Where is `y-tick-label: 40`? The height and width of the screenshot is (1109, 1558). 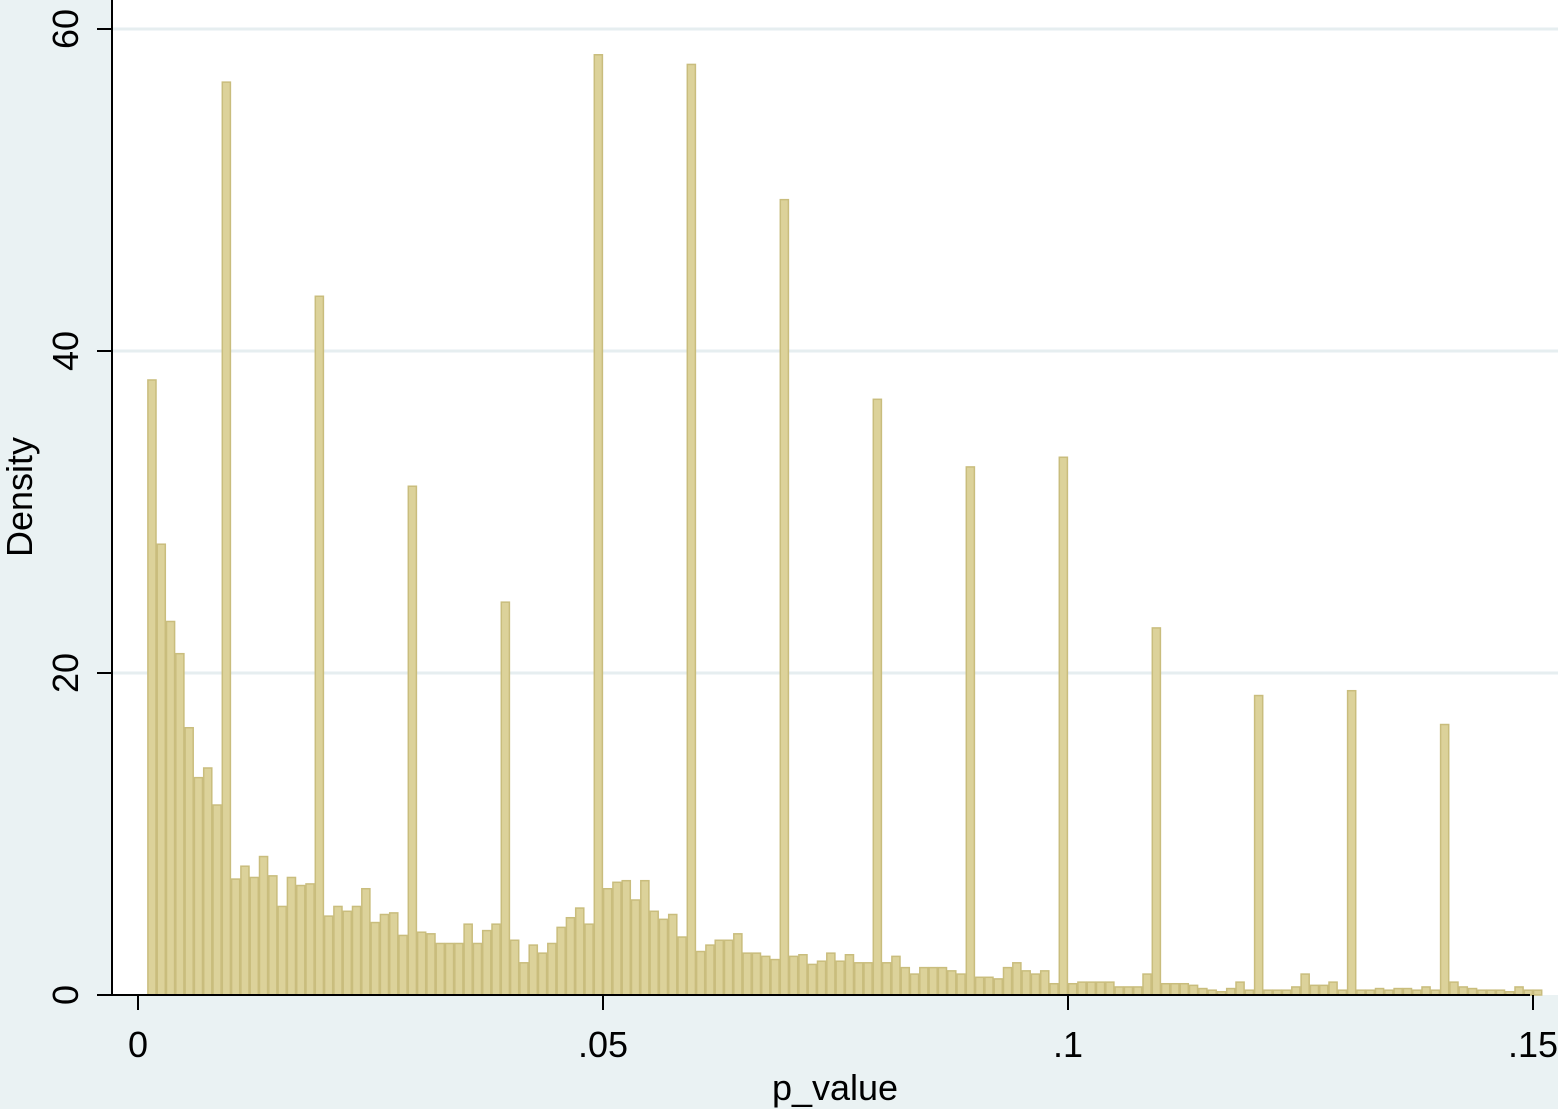 y-tick-label: 40 is located at coordinates (65, 351).